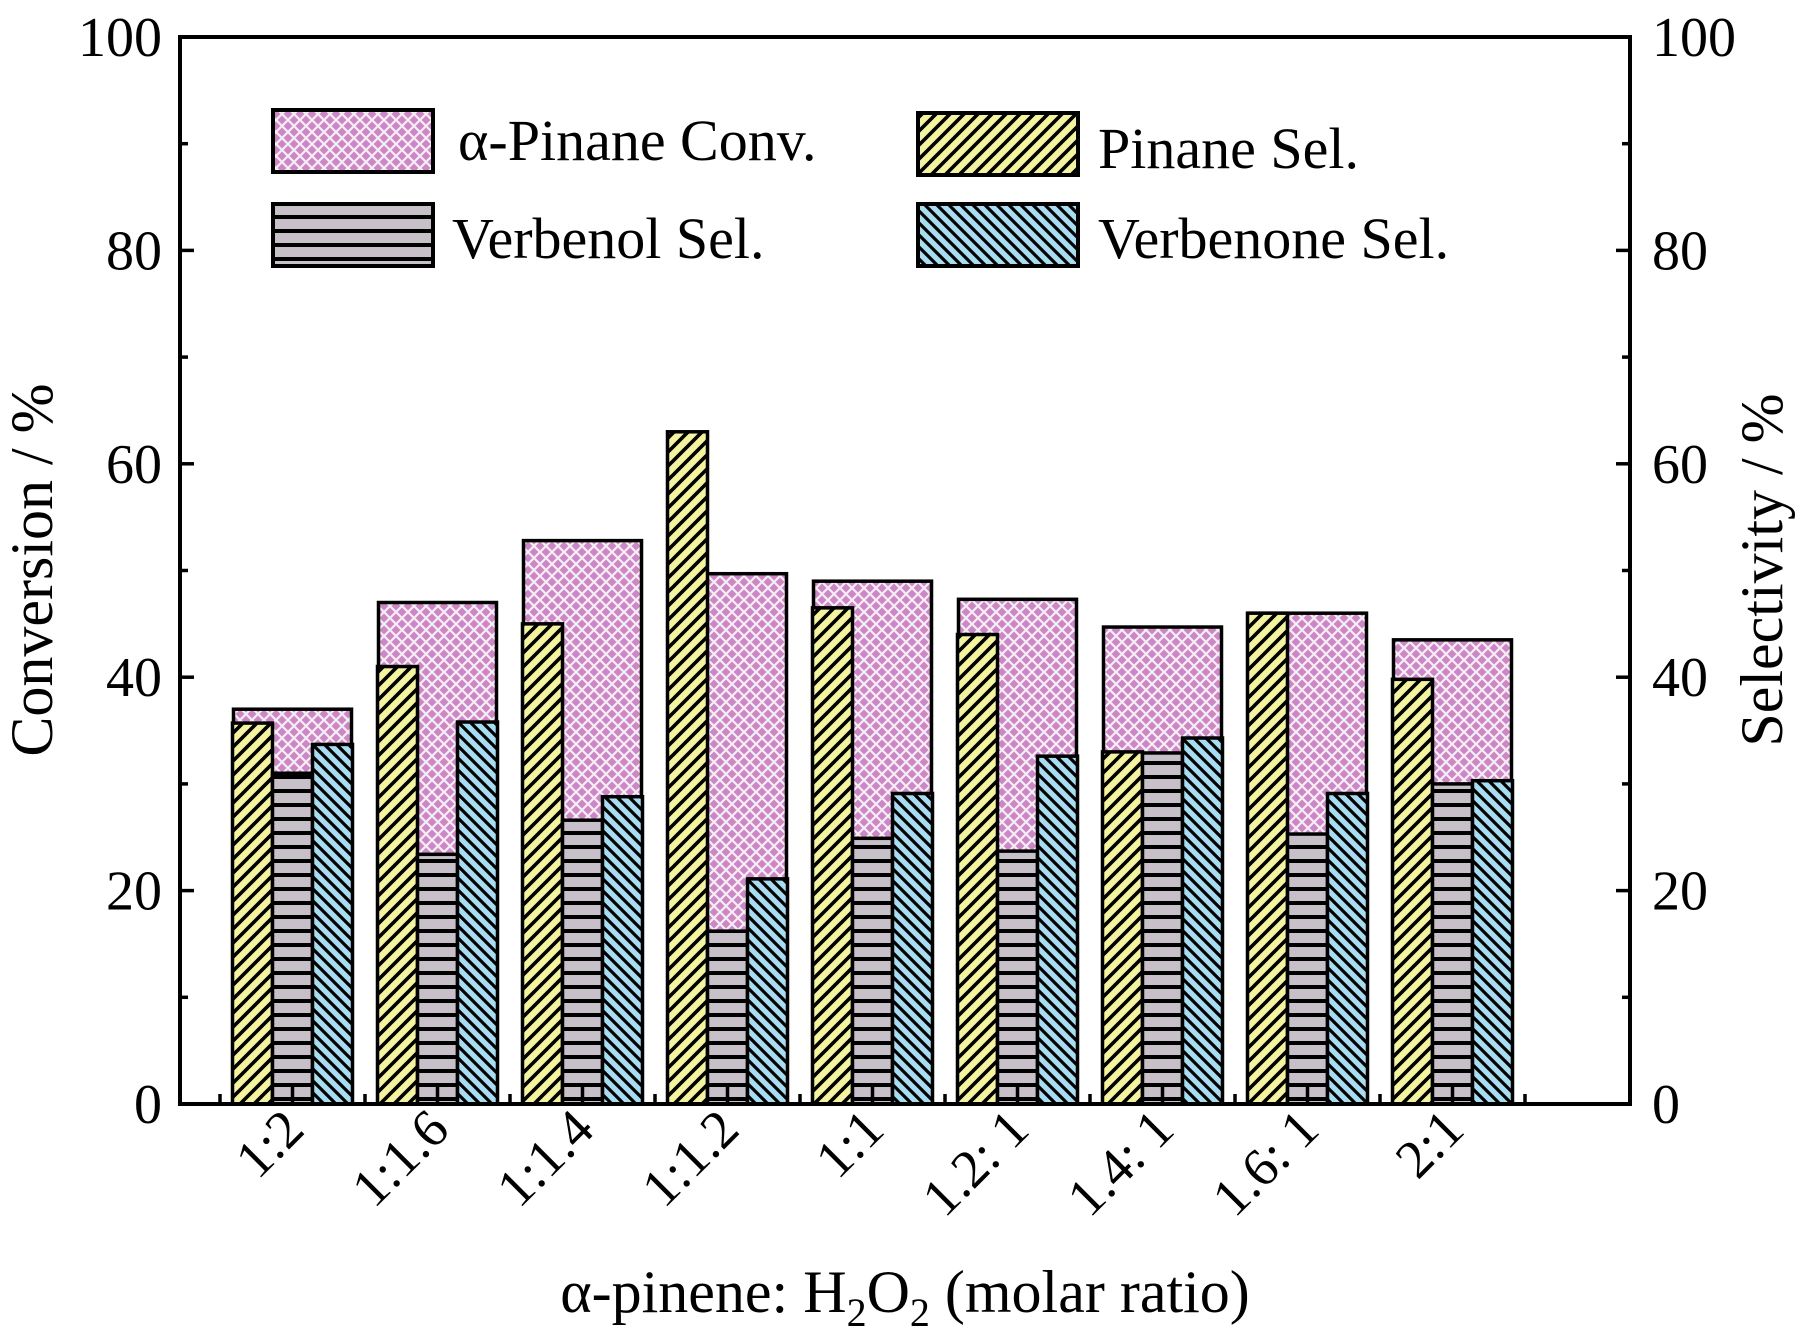 The width and height of the screenshot is (1814, 1342). I want to click on y-tick-label-right: 100, so click(1694, 38).